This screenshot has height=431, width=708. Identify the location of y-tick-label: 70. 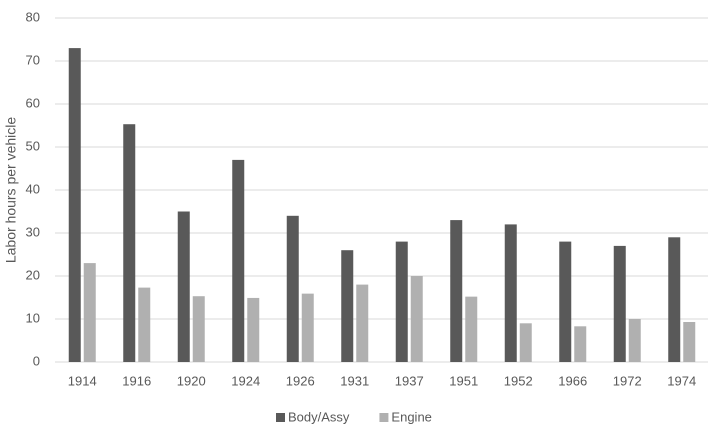
(33, 59).